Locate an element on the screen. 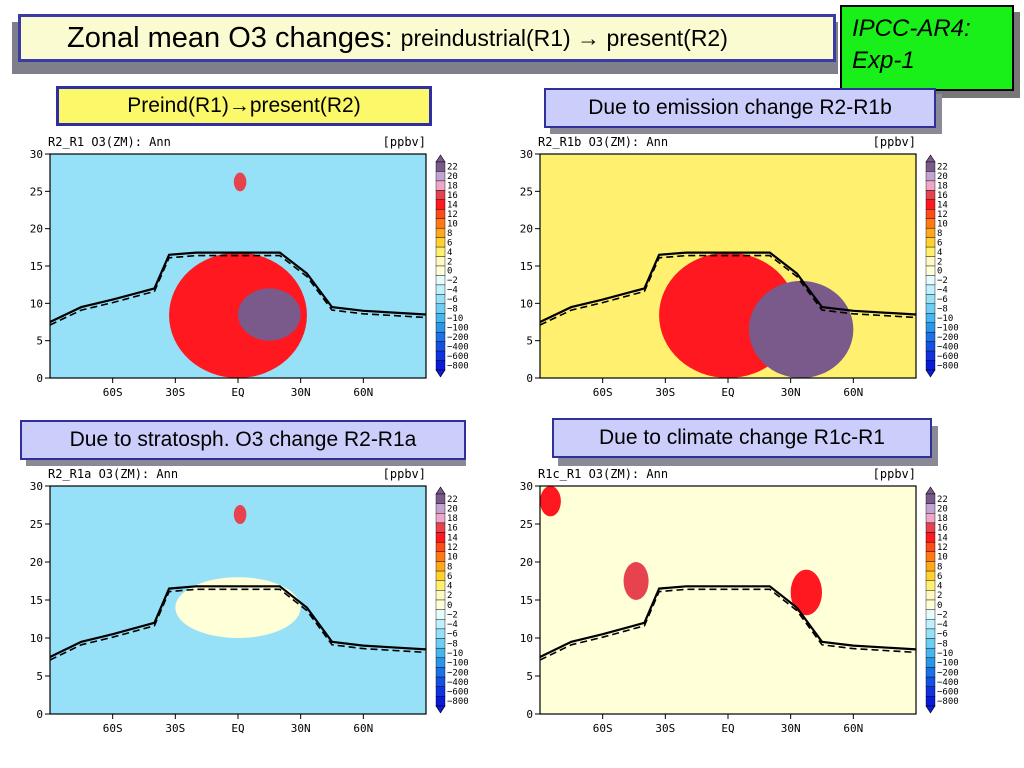  colorbar-label: −400 is located at coordinates (457, 683).